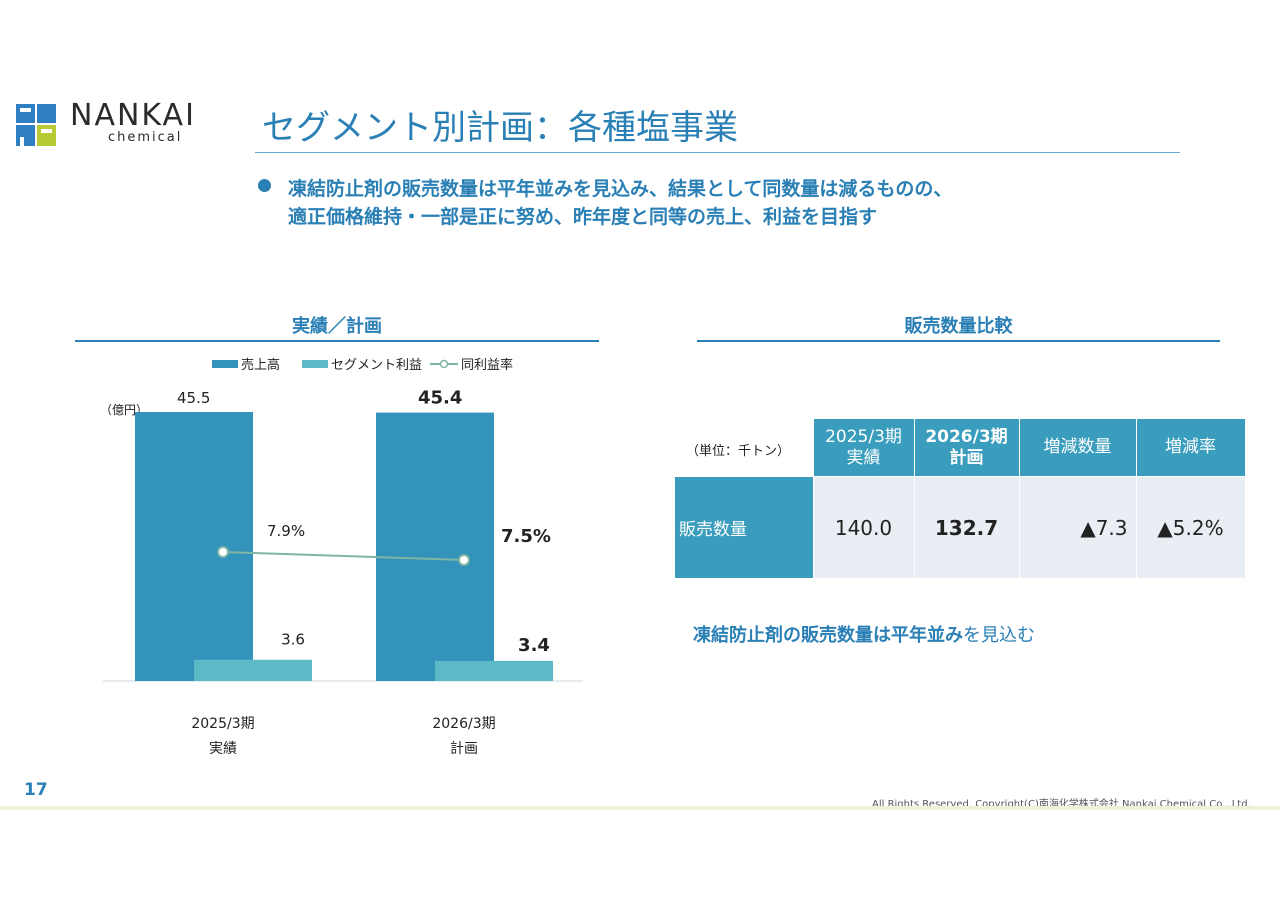 The width and height of the screenshot is (1280, 905). Describe the element at coordinates (264, 185) in the screenshot. I see `bullet-icon` at that location.